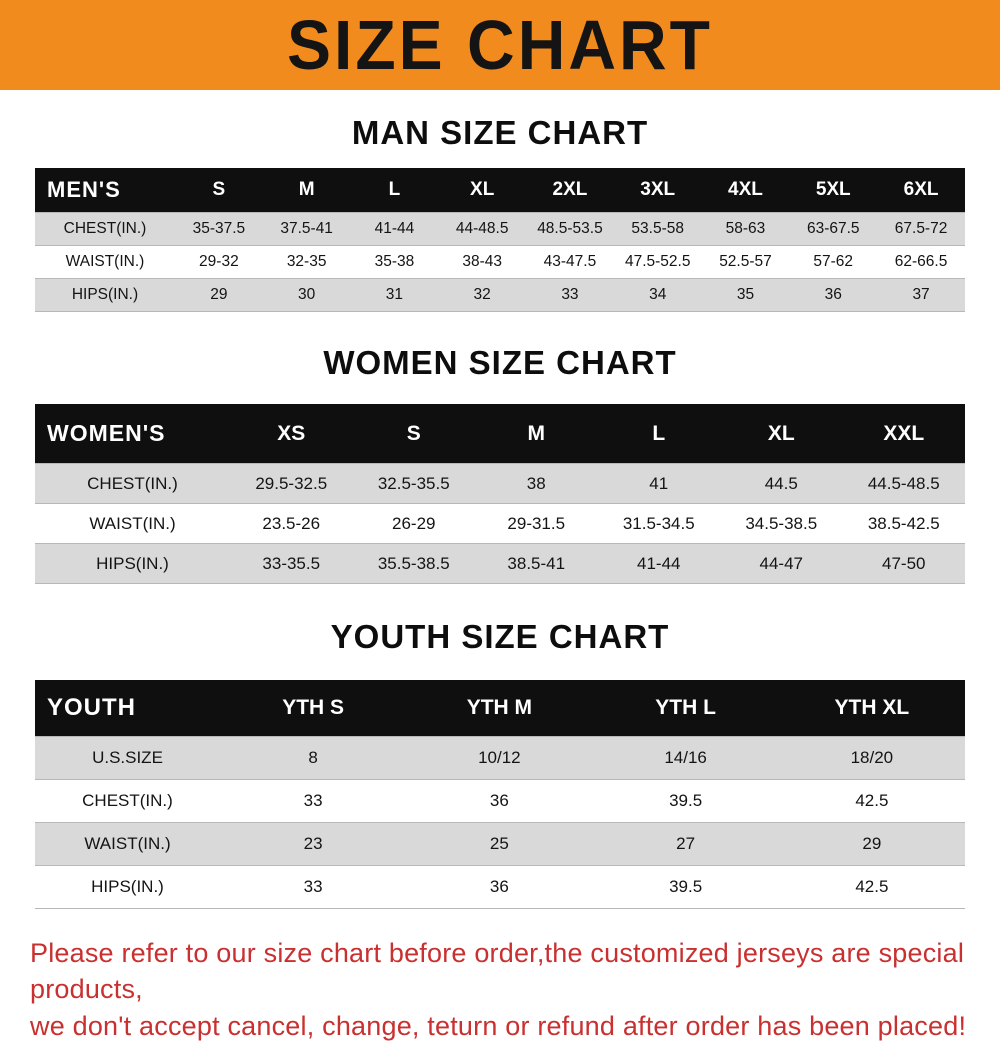 The width and height of the screenshot is (1000, 1044). I want to click on table-title-cell: YOUTH, so click(91, 707).